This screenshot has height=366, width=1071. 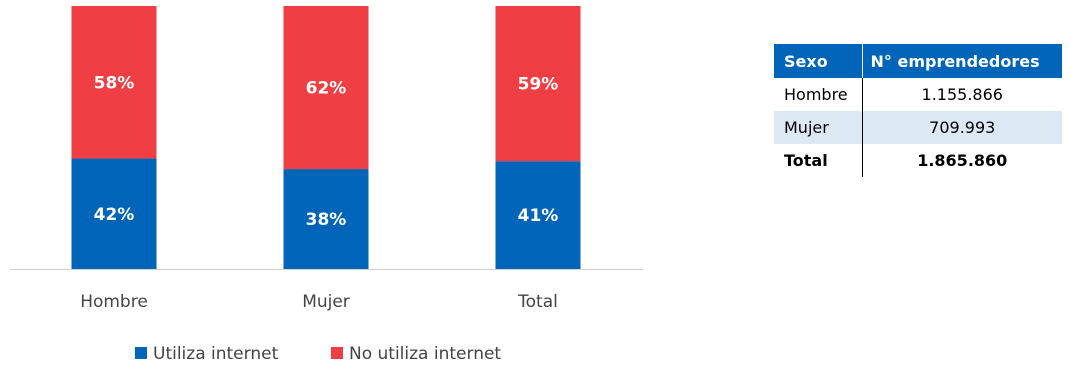 What do you see at coordinates (918, 94) in the screenshot?
I see `table-row-hombre: Hombre 1.155.866` at bounding box center [918, 94].